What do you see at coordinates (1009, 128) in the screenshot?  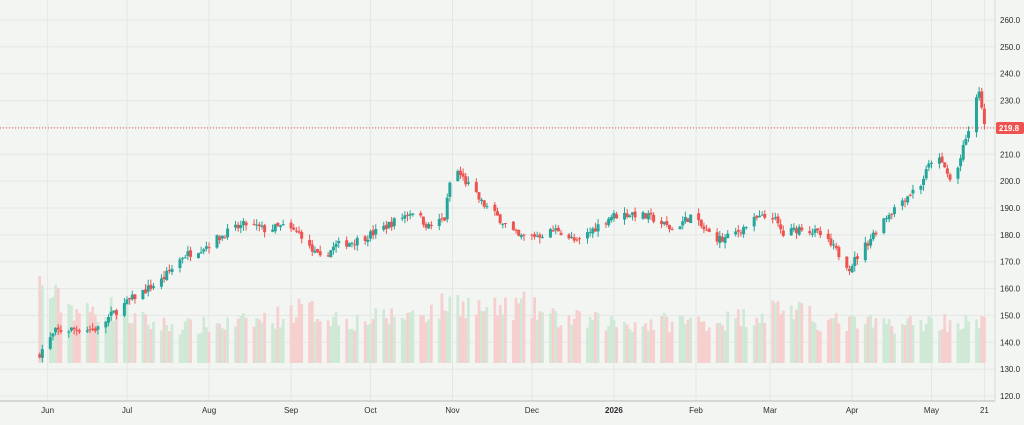 I see `last-price-tag-label: 219.8` at bounding box center [1009, 128].